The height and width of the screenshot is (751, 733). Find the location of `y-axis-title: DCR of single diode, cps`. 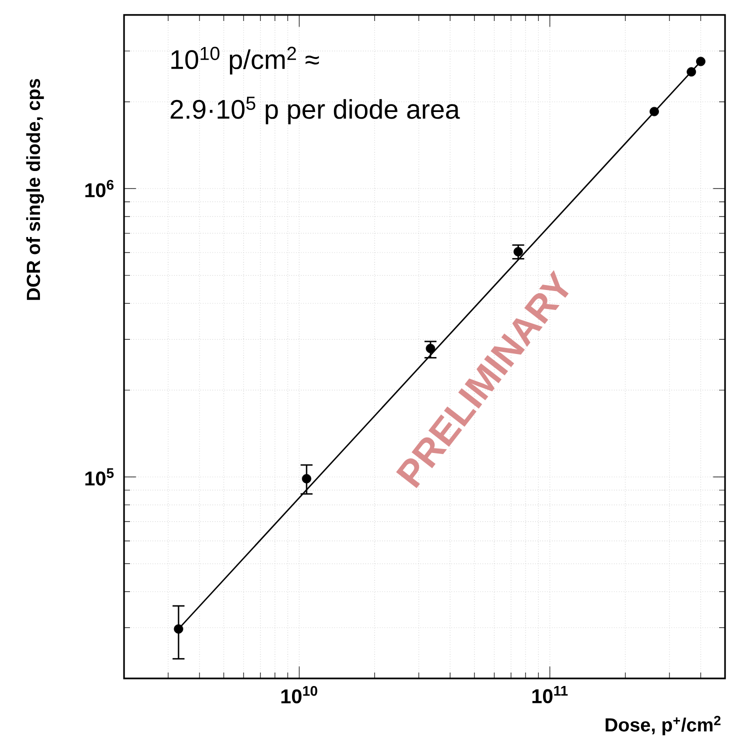

y-axis-title: DCR of single diode, cps is located at coordinates (35, 189).